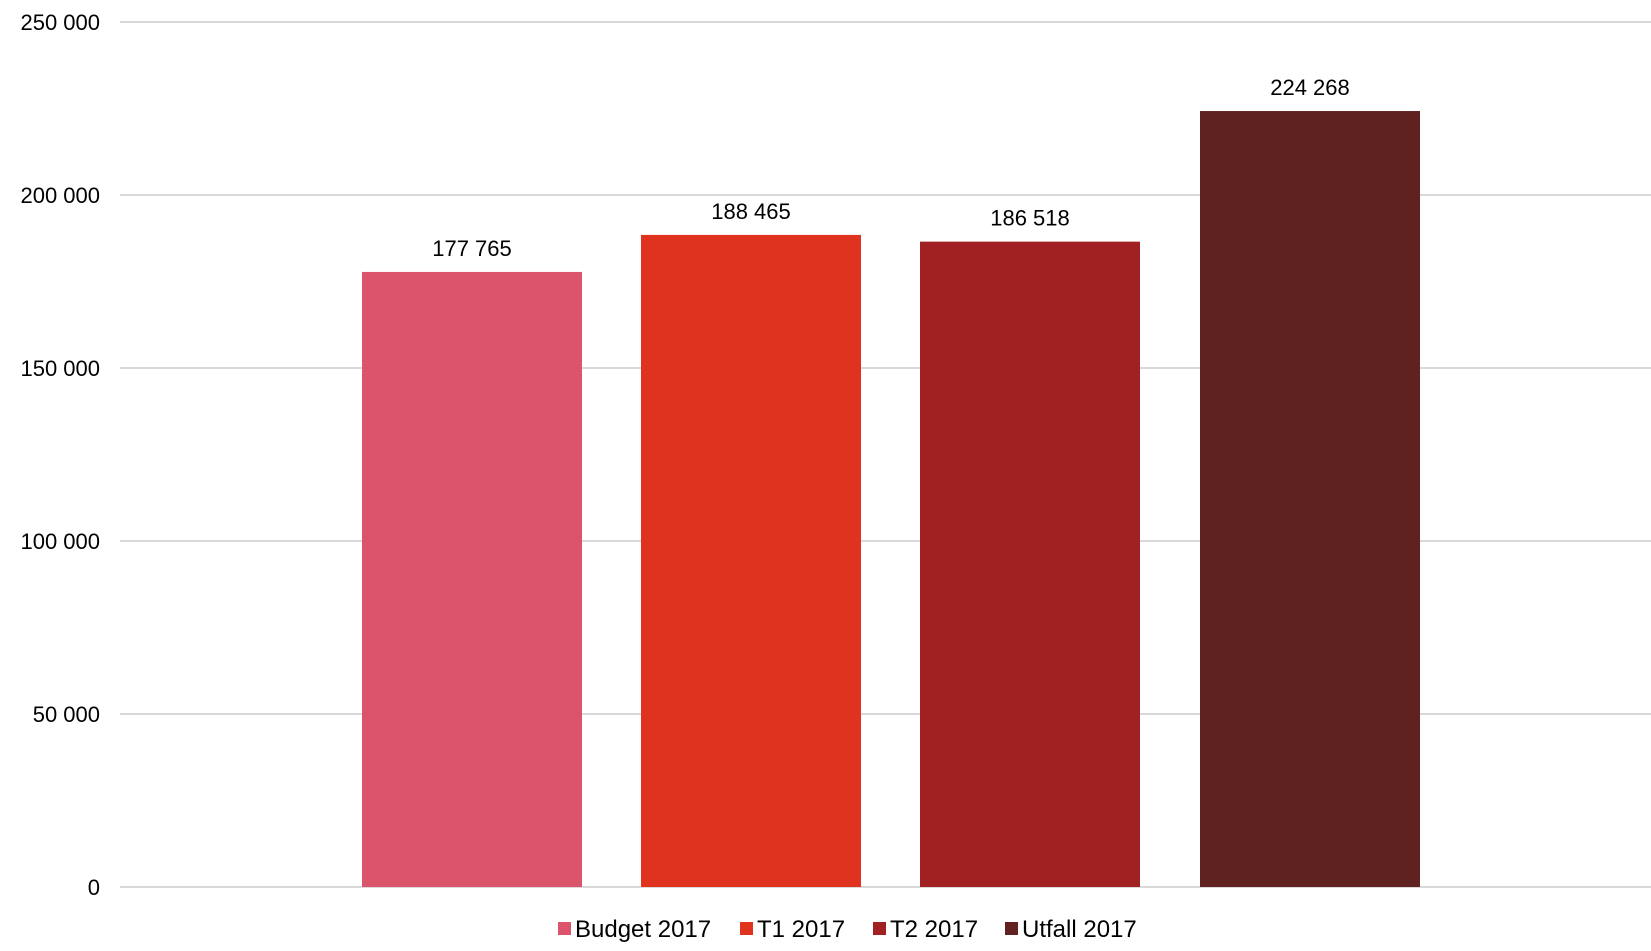  I want to click on legend-label-0: Budget 2017, so click(643, 929).